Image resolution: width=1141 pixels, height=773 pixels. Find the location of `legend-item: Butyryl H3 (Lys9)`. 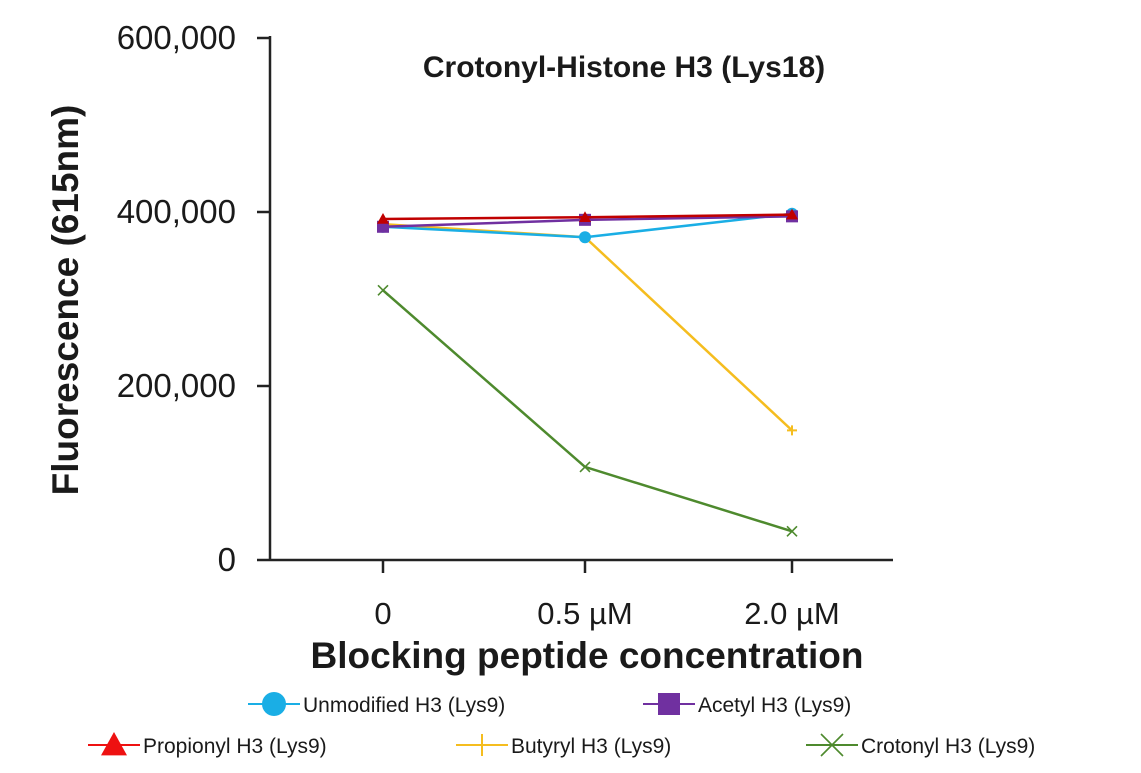

legend-item: Butyryl H3 (Lys9) is located at coordinates (563, 746).